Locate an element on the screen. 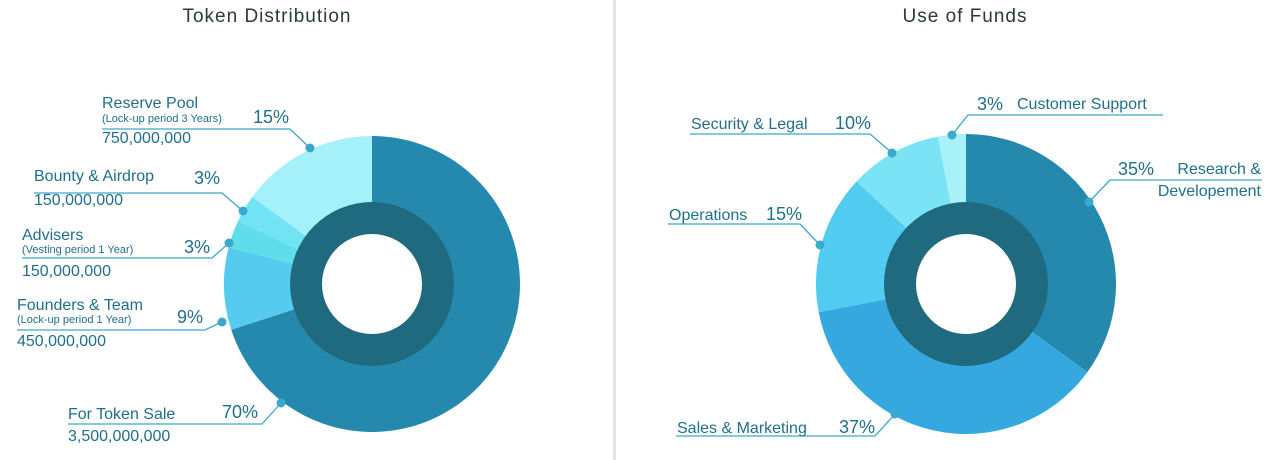 The height and width of the screenshot is (460, 1280). value-label-for-token-sale: 70% is located at coordinates (240, 412).